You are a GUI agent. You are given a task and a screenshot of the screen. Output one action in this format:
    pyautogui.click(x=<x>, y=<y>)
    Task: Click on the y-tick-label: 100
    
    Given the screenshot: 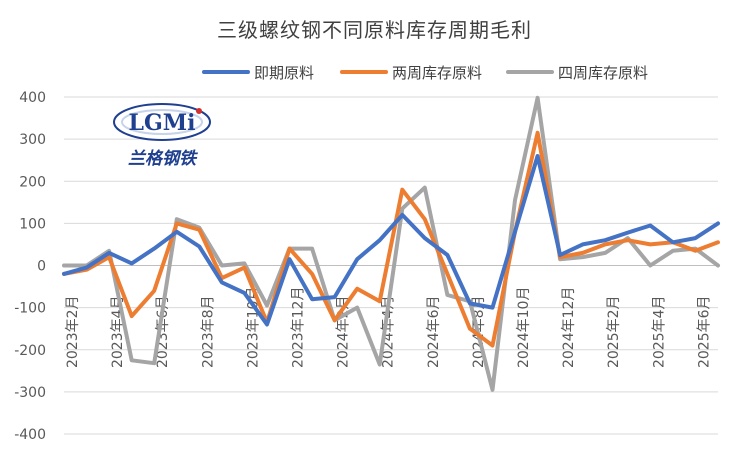 What is the action you would take?
    pyautogui.click(x=32, y=224)
    